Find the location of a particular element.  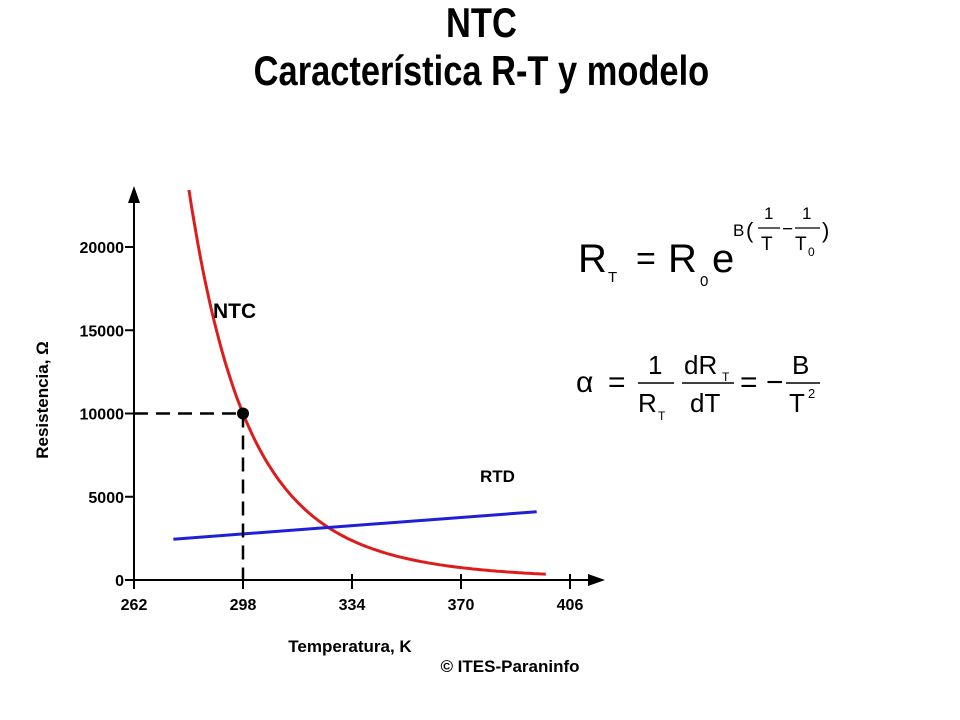

eq1-paren-open: ( is located at coordinates (750, 230).